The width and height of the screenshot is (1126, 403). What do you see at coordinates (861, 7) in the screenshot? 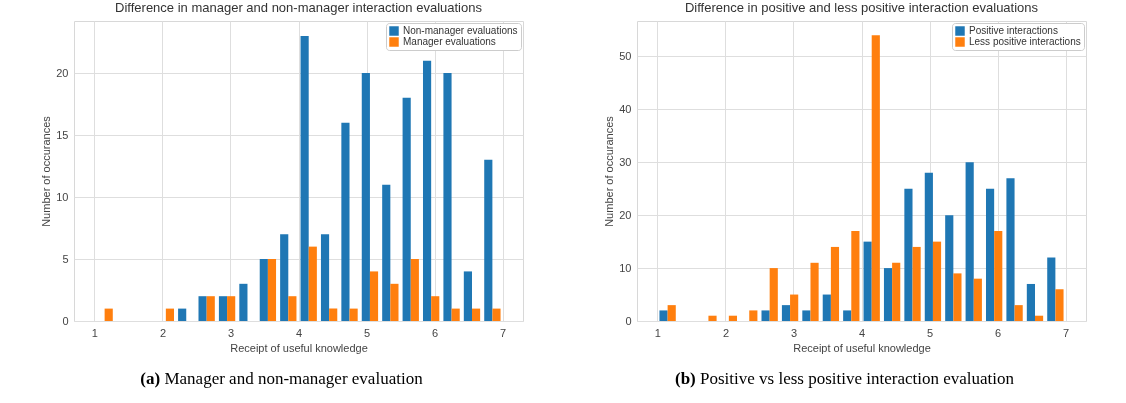
I see `chart-title: Difference in positive and less positive interaction evaluations` at bounding box center [861, 7].